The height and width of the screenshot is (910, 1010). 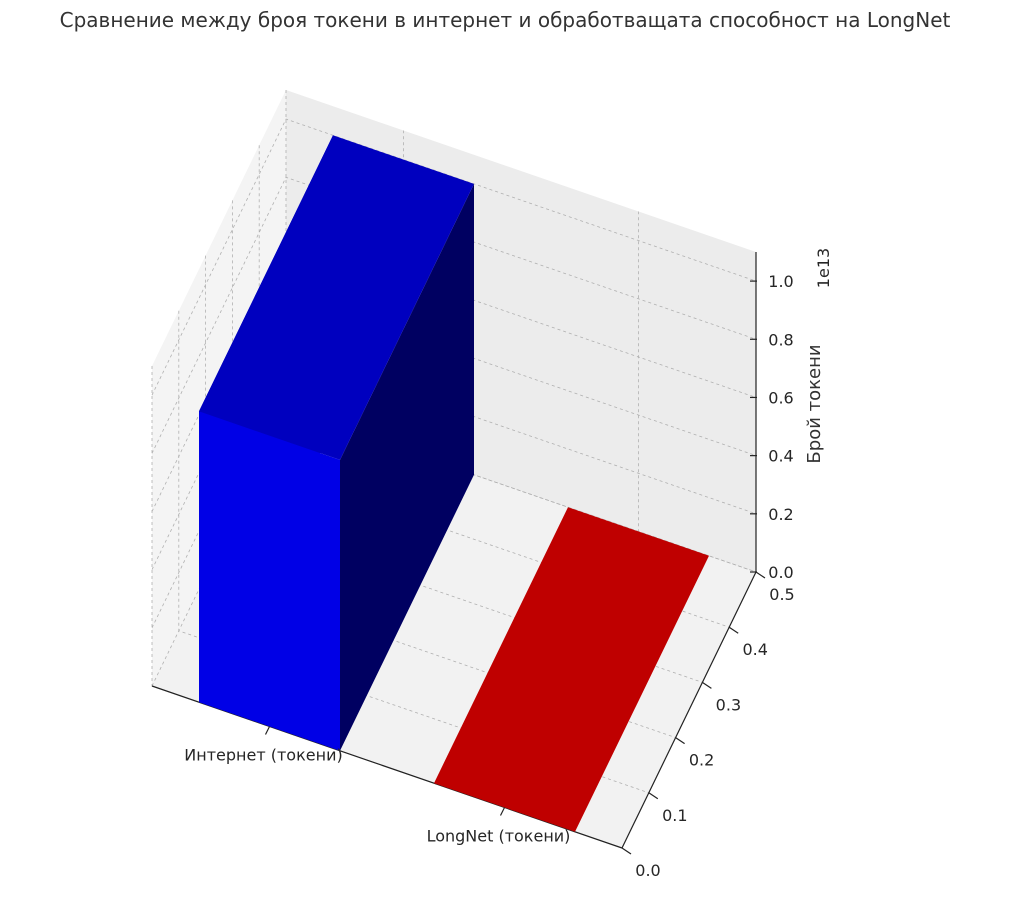 What do you see at coordinates (728, 704) in the screenshot?
I see `y-tick-label: 0.3` at bounding box center [728, 704].